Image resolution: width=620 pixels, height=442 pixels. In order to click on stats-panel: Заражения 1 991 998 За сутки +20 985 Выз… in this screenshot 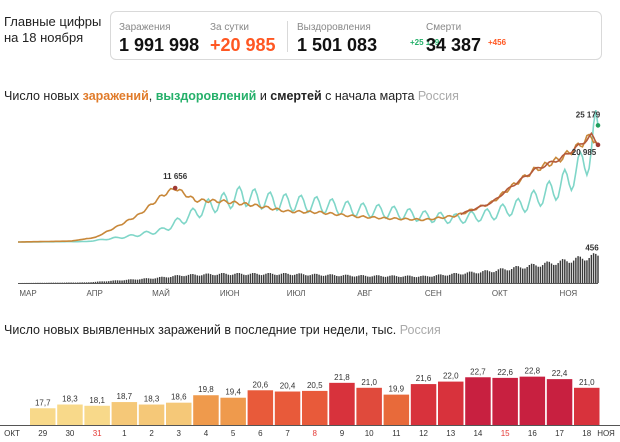, I will do `click(356, 35)`.